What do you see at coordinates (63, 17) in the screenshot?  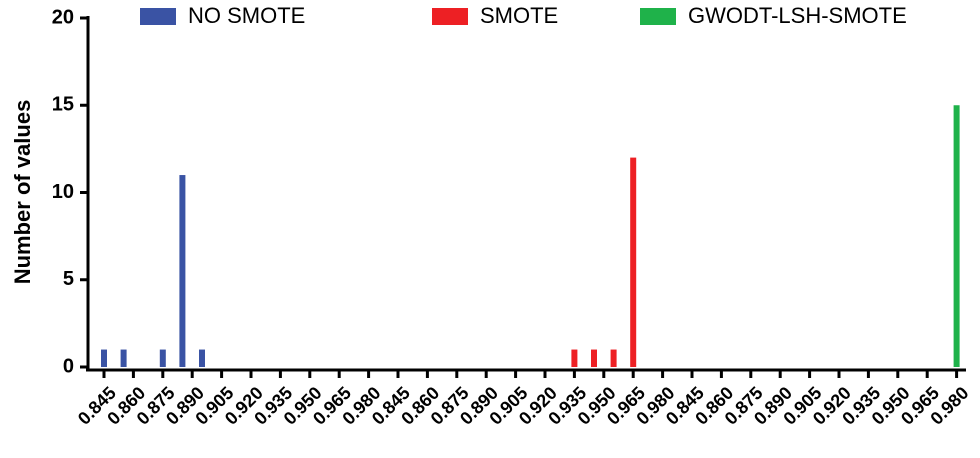 I see `y-tick-label: 20` at bounding box center [63, 17].